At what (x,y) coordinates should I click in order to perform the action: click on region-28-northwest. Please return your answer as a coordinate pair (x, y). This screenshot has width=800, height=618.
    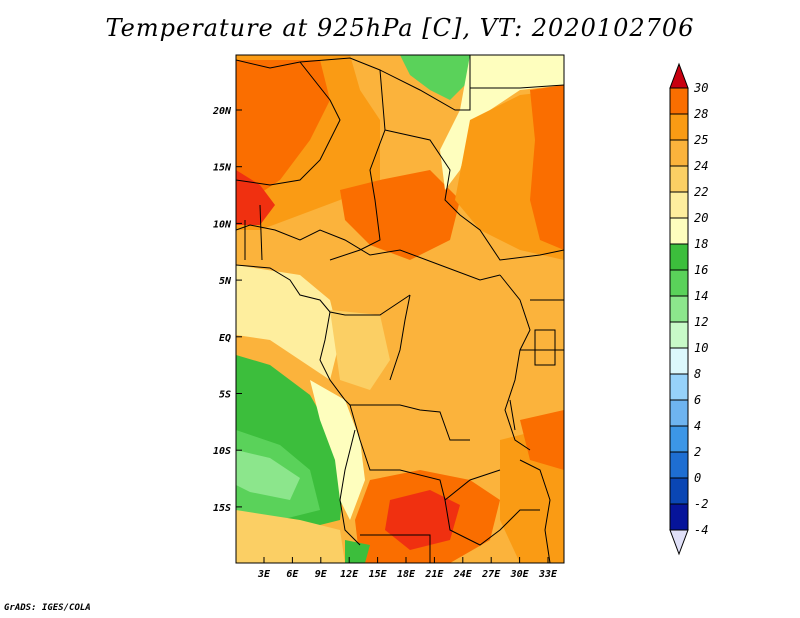
    Looking at the image, I should click on (283, 135).